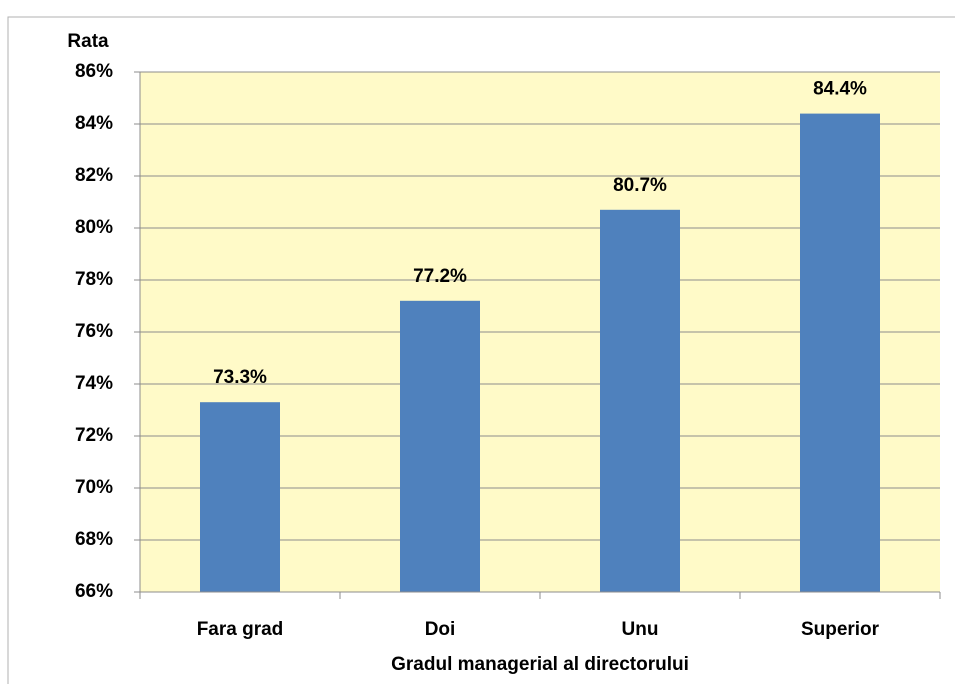 This screenshot has width=955, height=684. What do you see at coordinates (440, 629) in the screenshot?
I see `x-tick-label: Doi` at bounding box center [440, 629].